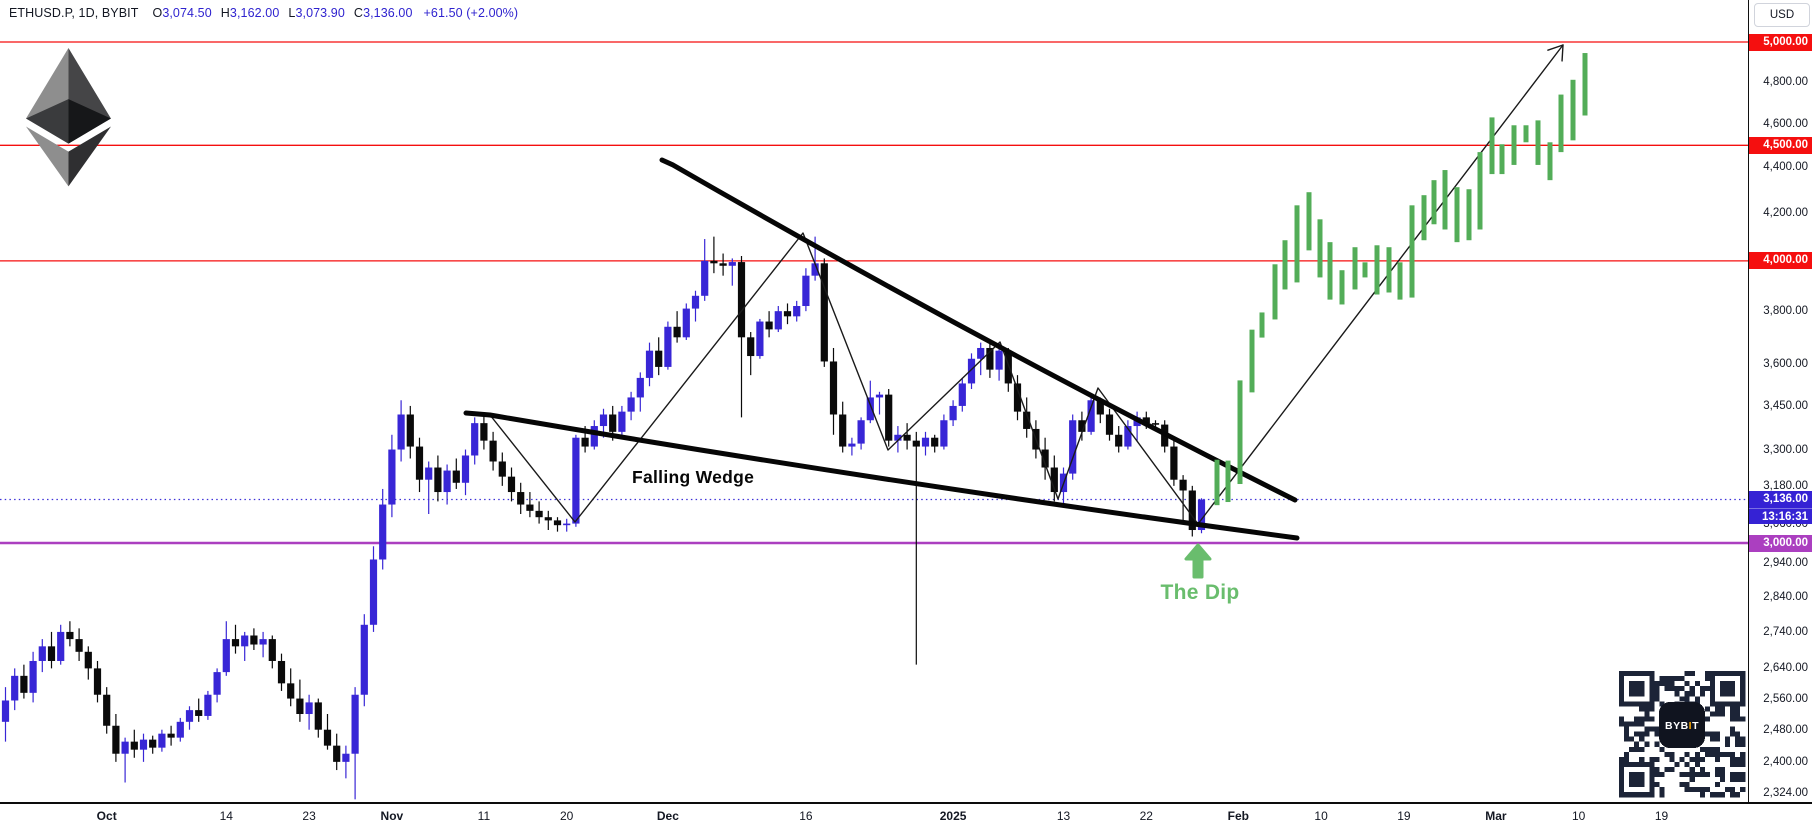 The width and height of the screenshot is (1812, 827). I want to click on price-tick: 3,300.00, so click(1785, 449).